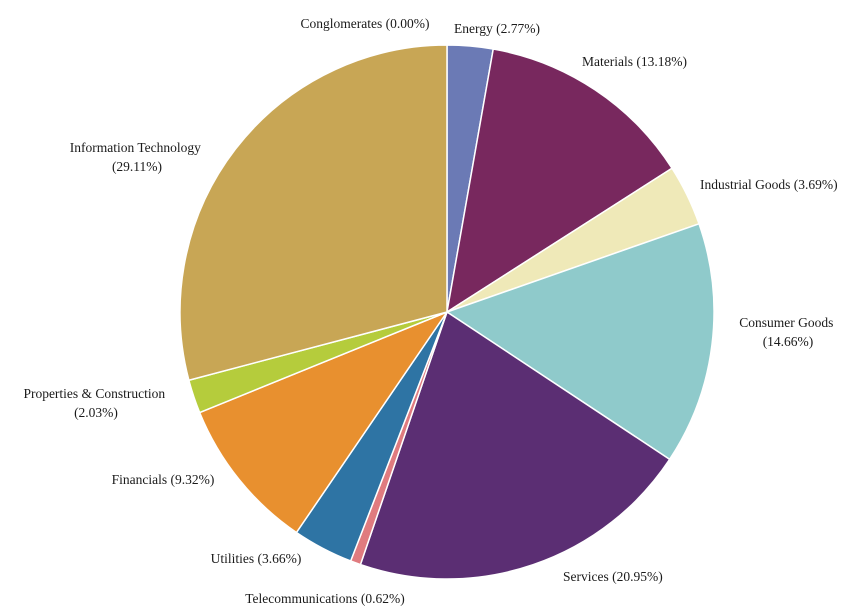 The width and height of the screenshot is (864, 609). I want to click on slice-label-consumer-goods-name: Consumer Goods, so click(786, 322).